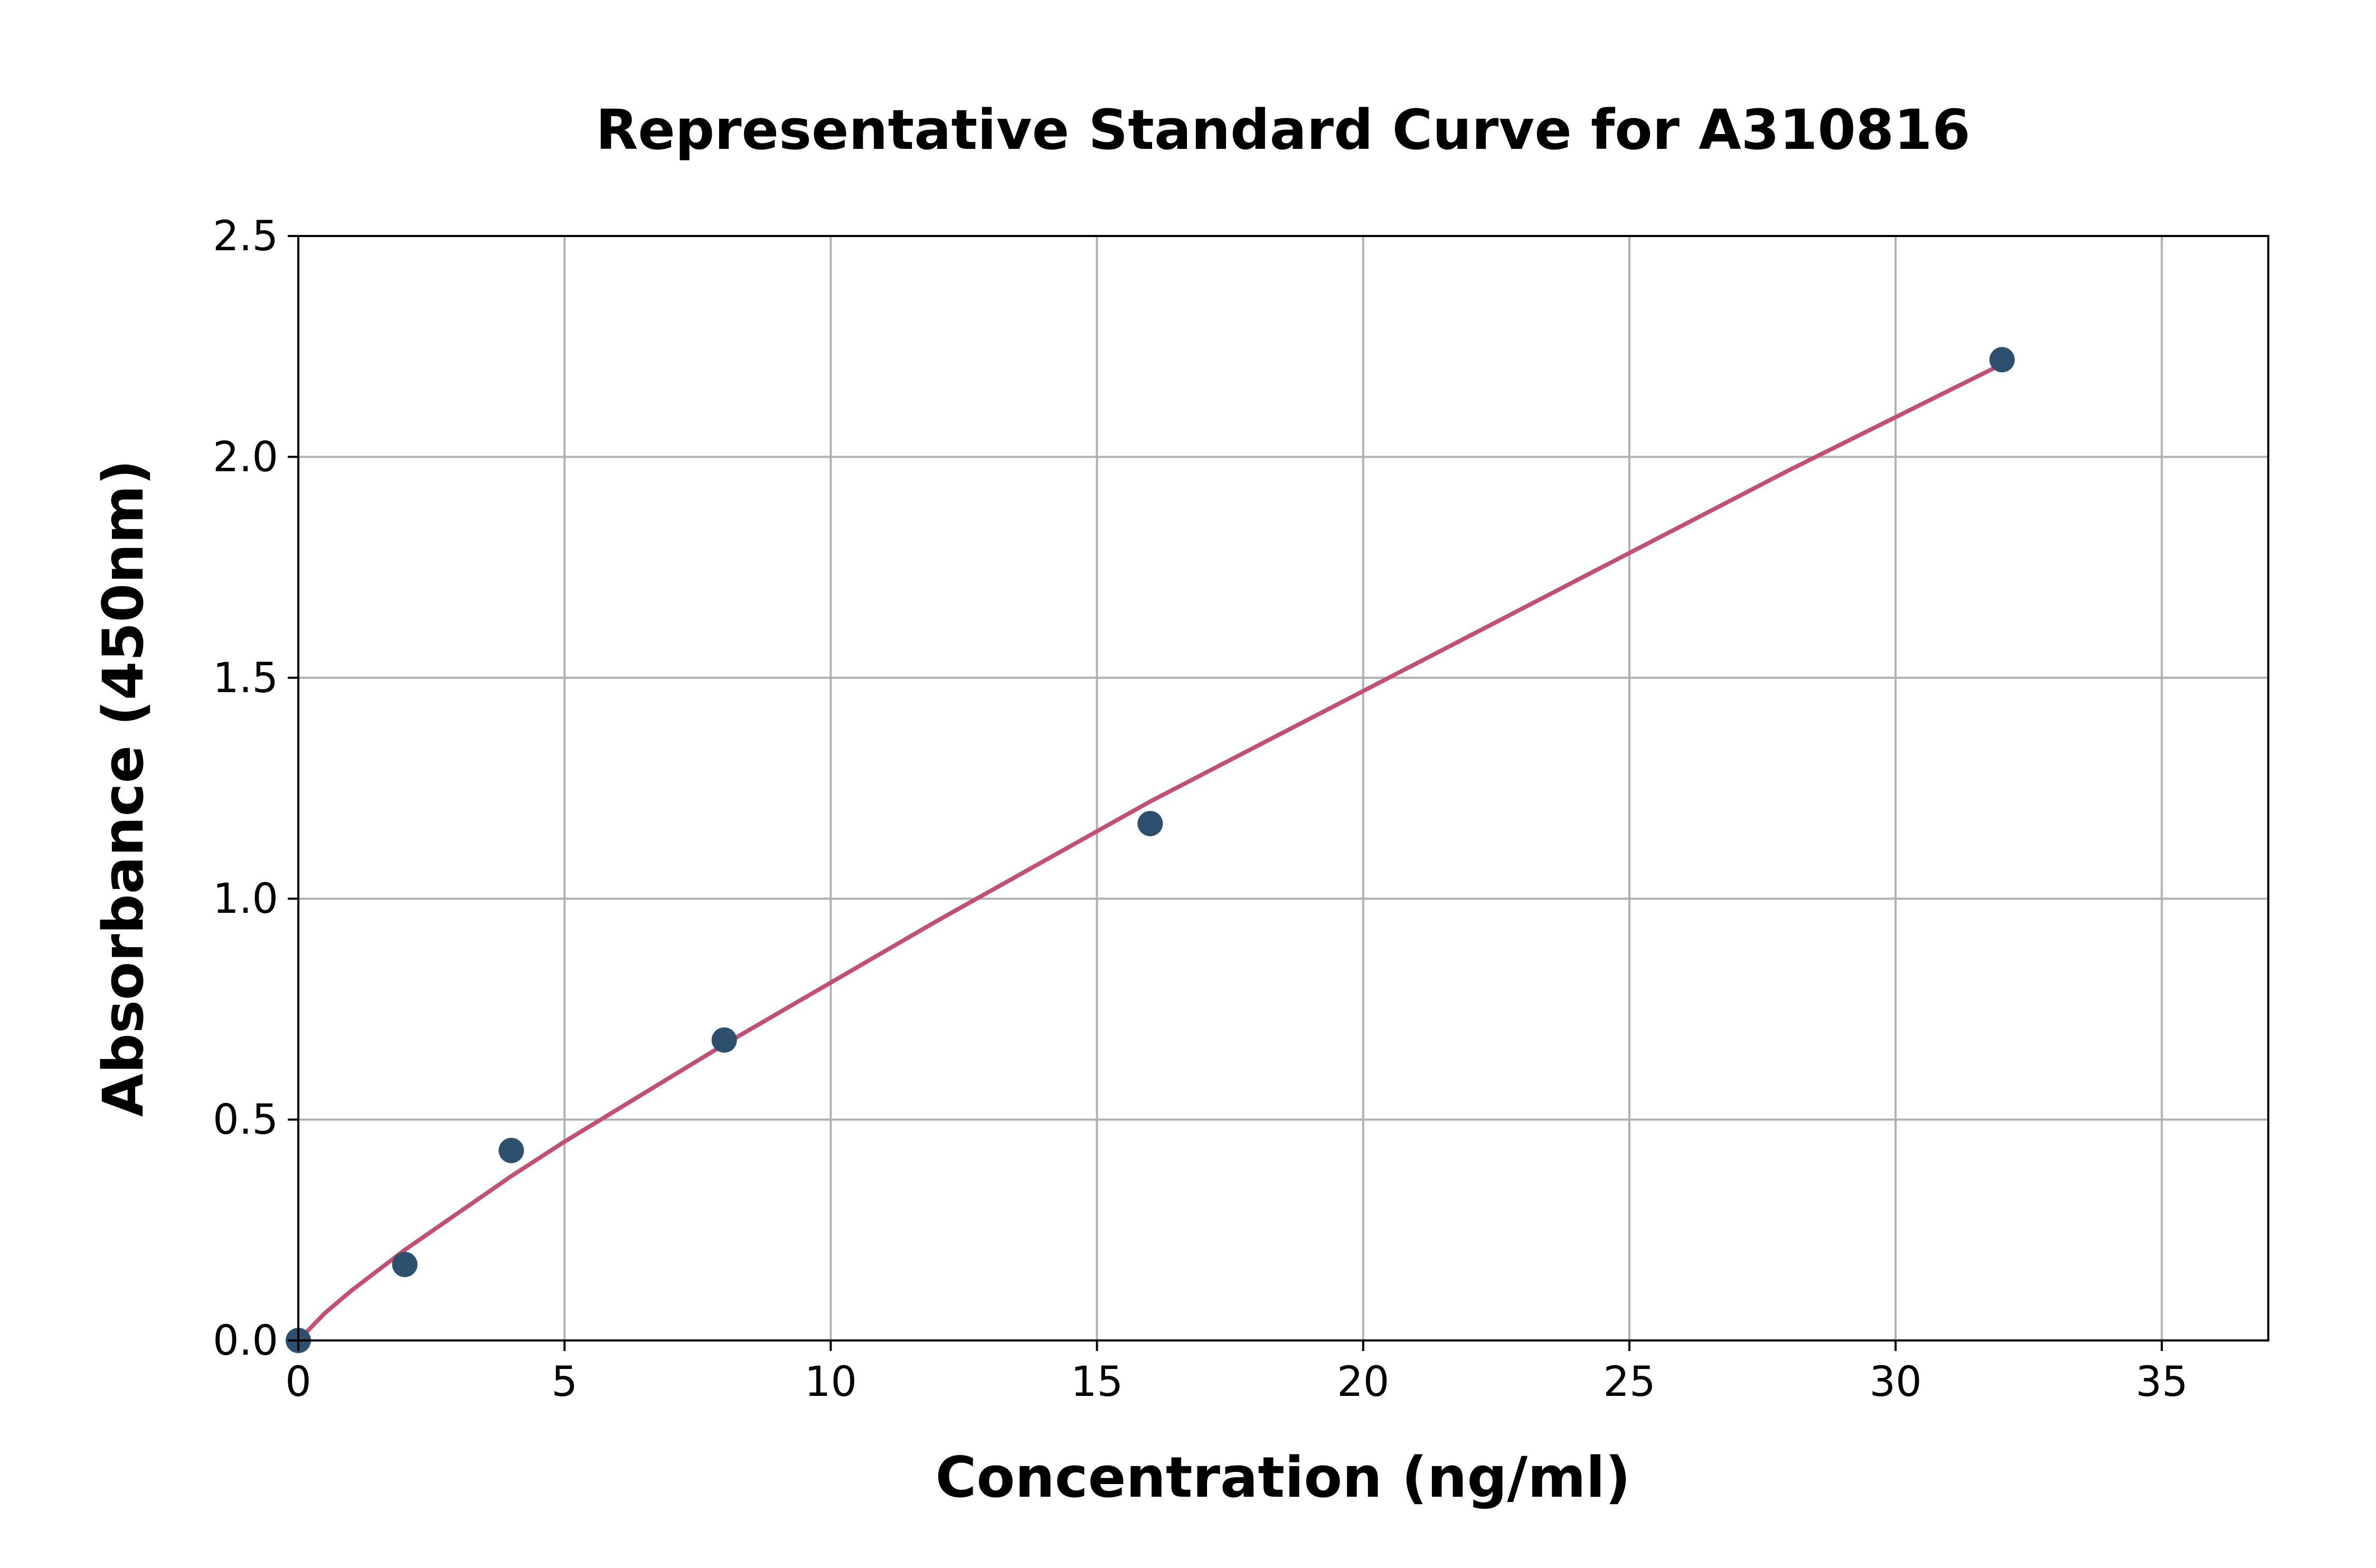 The height and width of the screenshot is (1568, 2376). I want to click on y-tick-label: 0.5, so click(246, 1120).